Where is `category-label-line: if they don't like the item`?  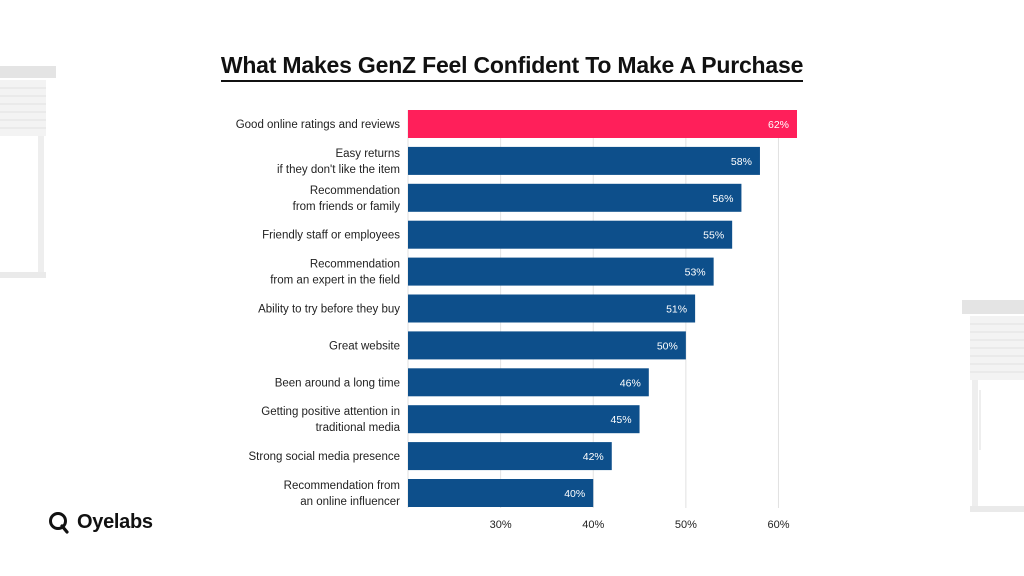
category-label-line: if they don't like the item is located at coordinates (338, 170).